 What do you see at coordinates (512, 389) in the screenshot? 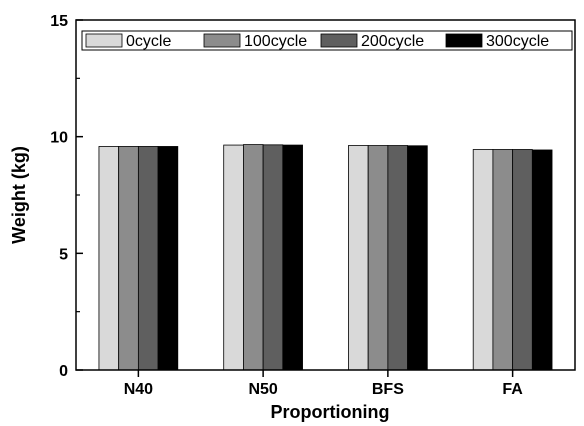
I see `x-tick-label: FA` at bounding box center [512, 389].